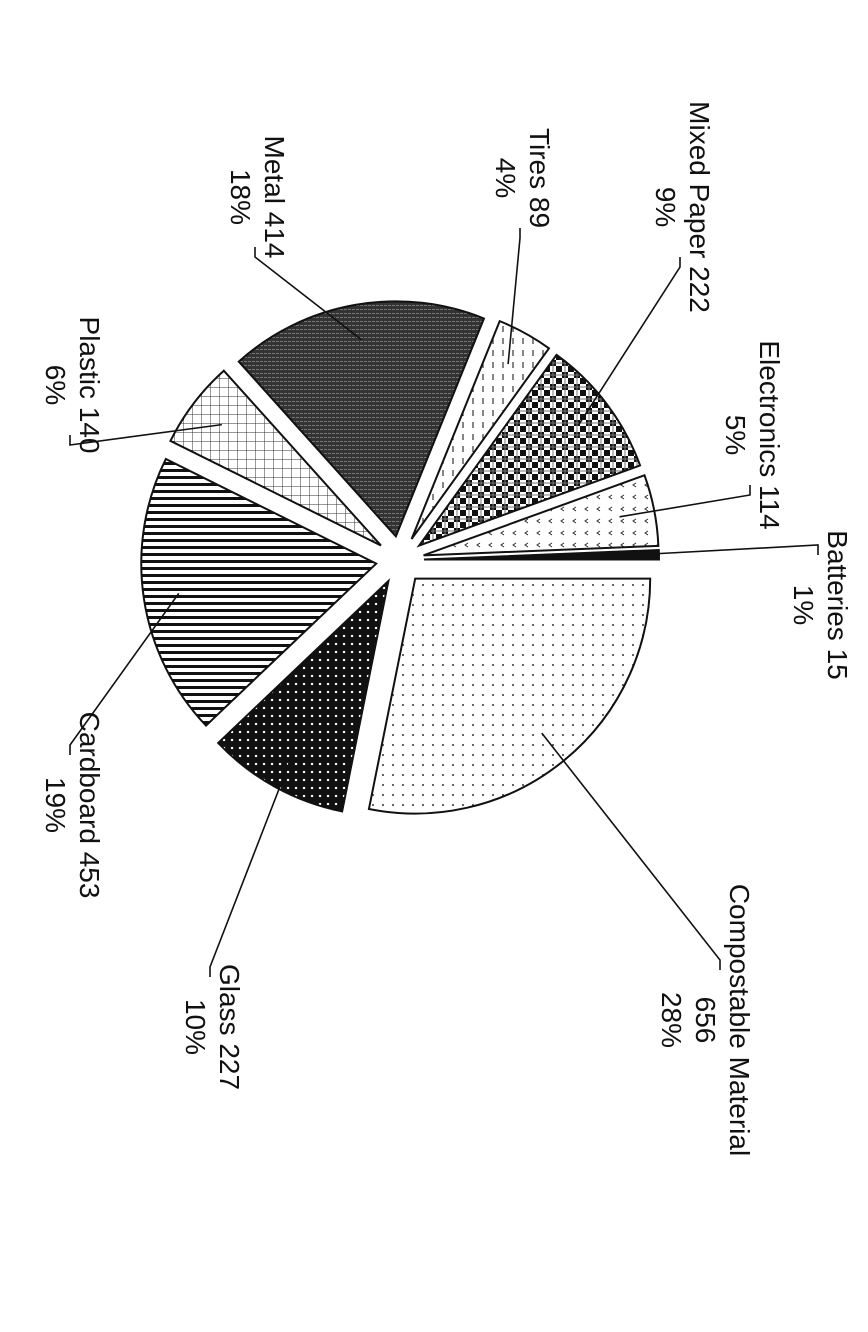 This screenshot has width=868, height=1332. I want to click on category-name: Mixed Paper, so click(699, 179).